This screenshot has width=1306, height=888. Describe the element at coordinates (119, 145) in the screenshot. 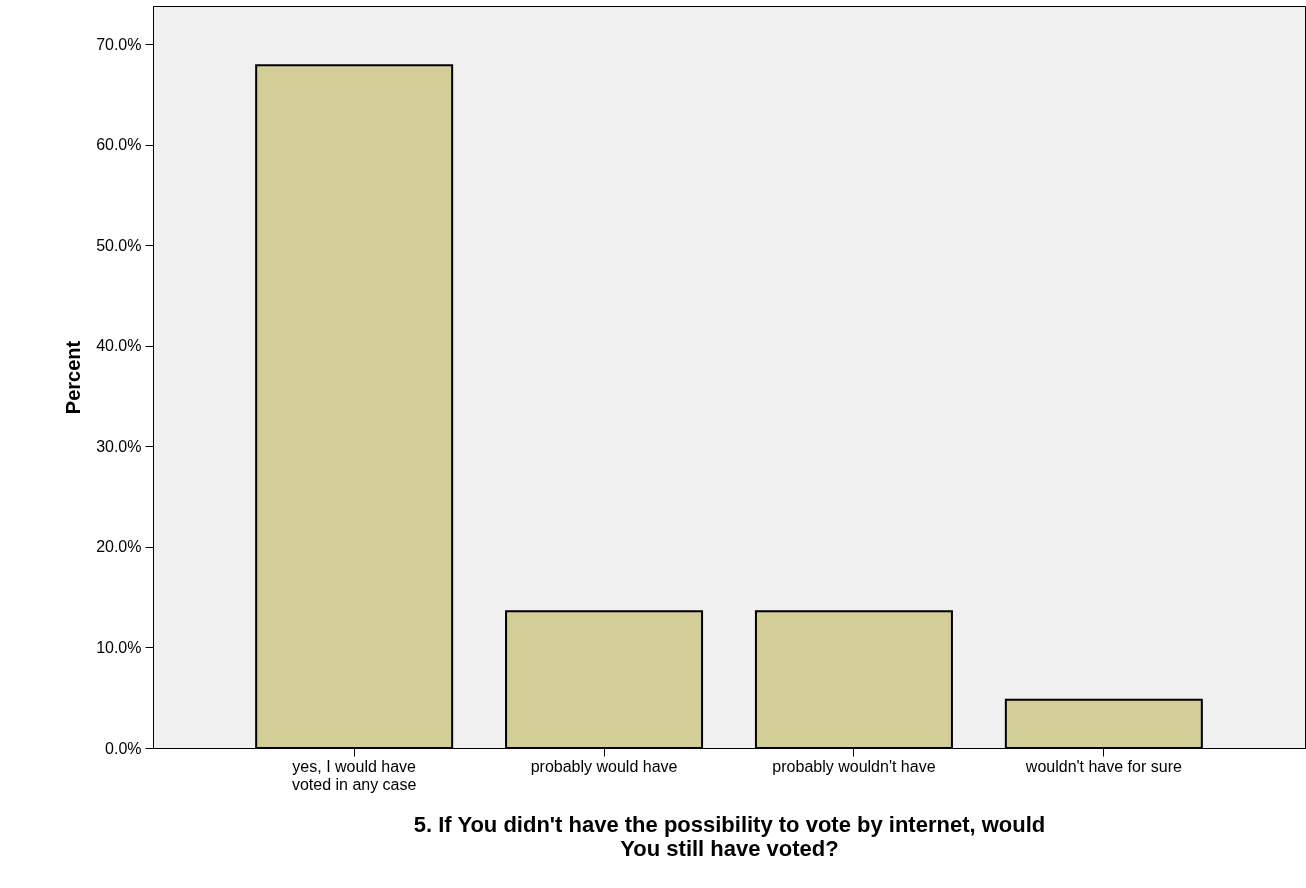

I see `y-tick-label: 60.0%` at that location.